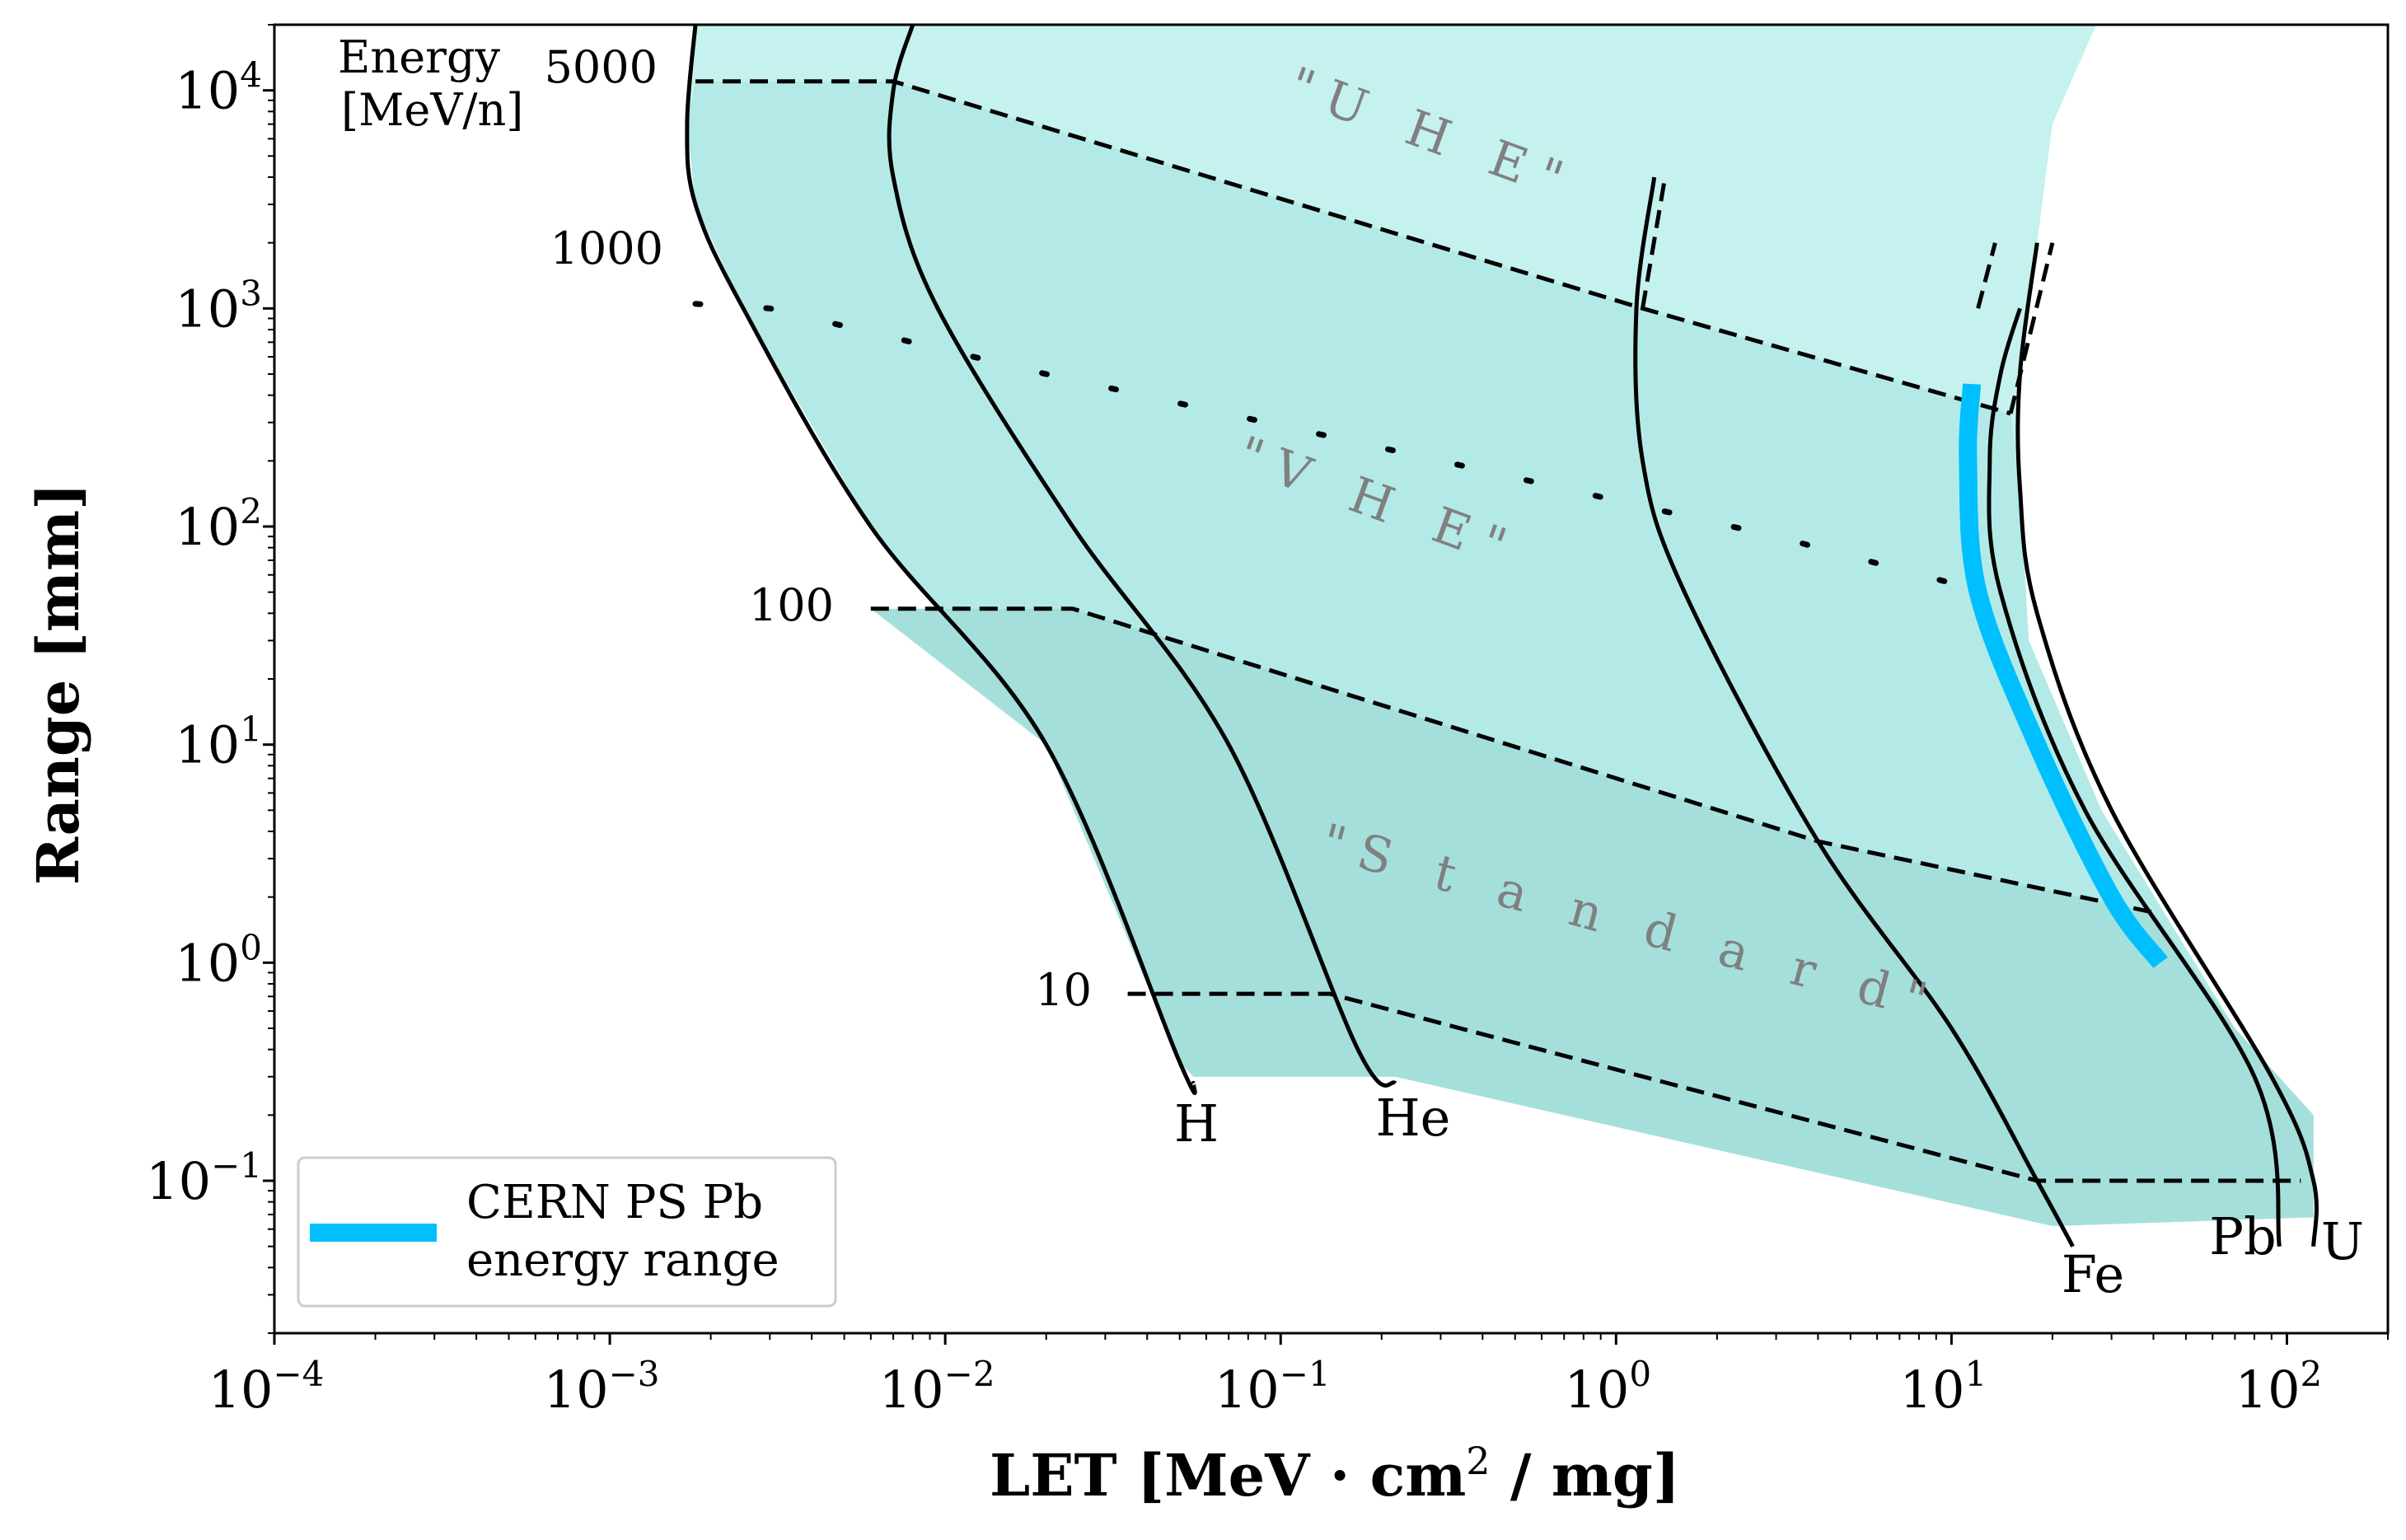  I want to click on x-tick-label: 10⁰, so click(1608, 1387).